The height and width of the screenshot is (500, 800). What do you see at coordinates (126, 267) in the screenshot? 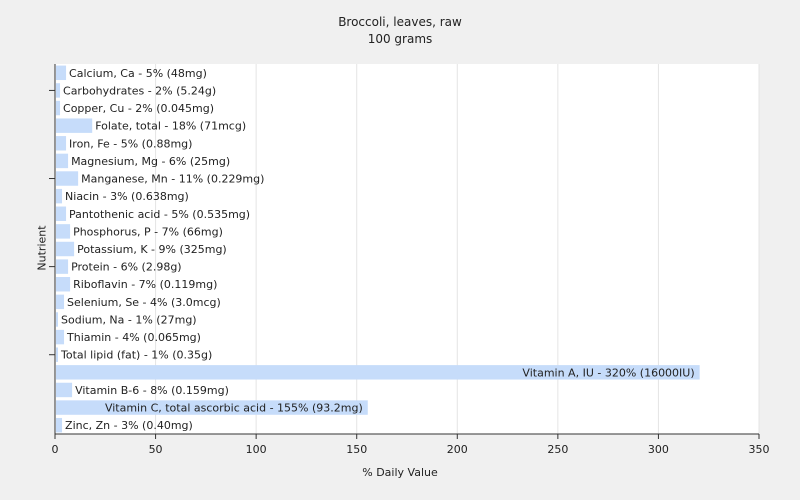
I see `data-label: Protein - 6% (2.98g)` at bounding box center [126, 267].